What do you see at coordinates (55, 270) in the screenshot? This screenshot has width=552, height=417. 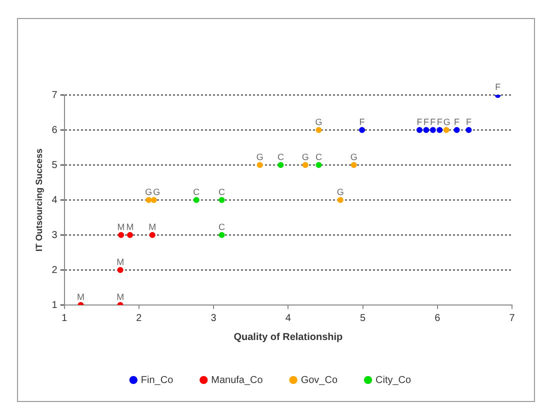 I see `y-tick-label: 2` at bounding box center [55, 270].